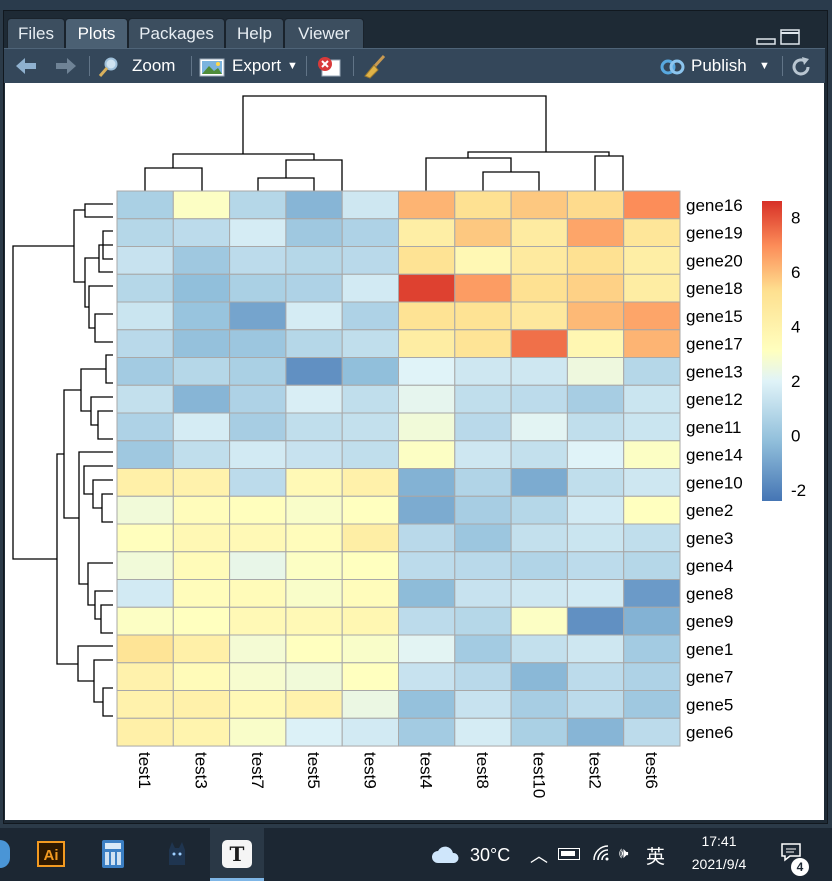  I want to click on volume-icon: 🕪, so click(624, 853).